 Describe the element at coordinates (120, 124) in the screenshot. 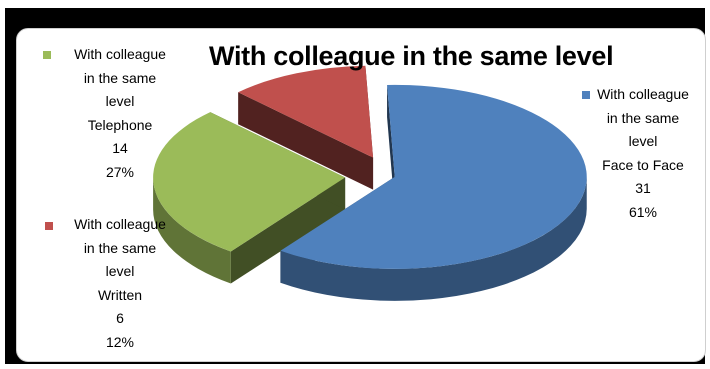

I see `label-category: Telephone` at that location.